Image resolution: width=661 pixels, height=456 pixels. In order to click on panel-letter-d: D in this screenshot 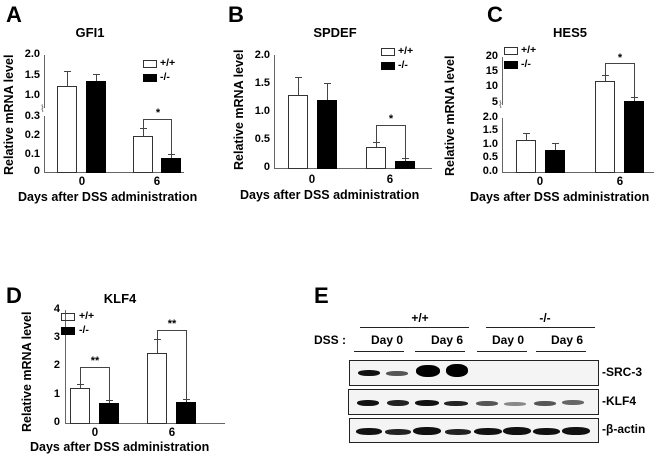, I will do `click(14, 295)`.